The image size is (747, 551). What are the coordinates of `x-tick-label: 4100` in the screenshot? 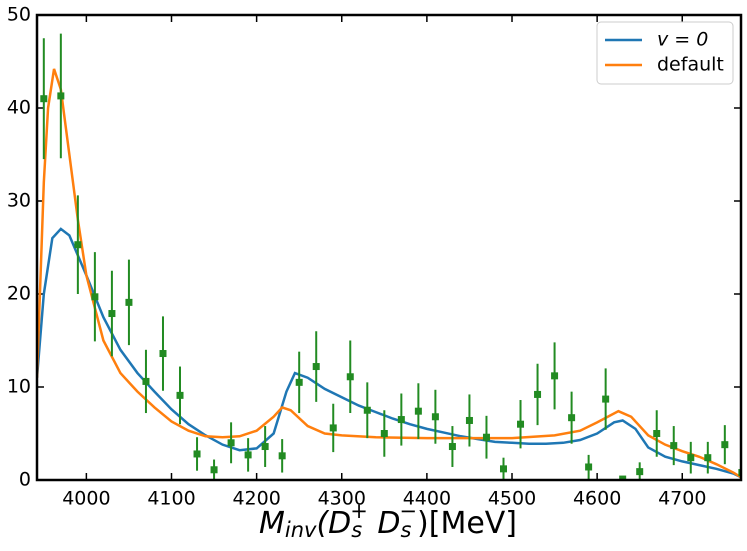 It's located at (171, 499).